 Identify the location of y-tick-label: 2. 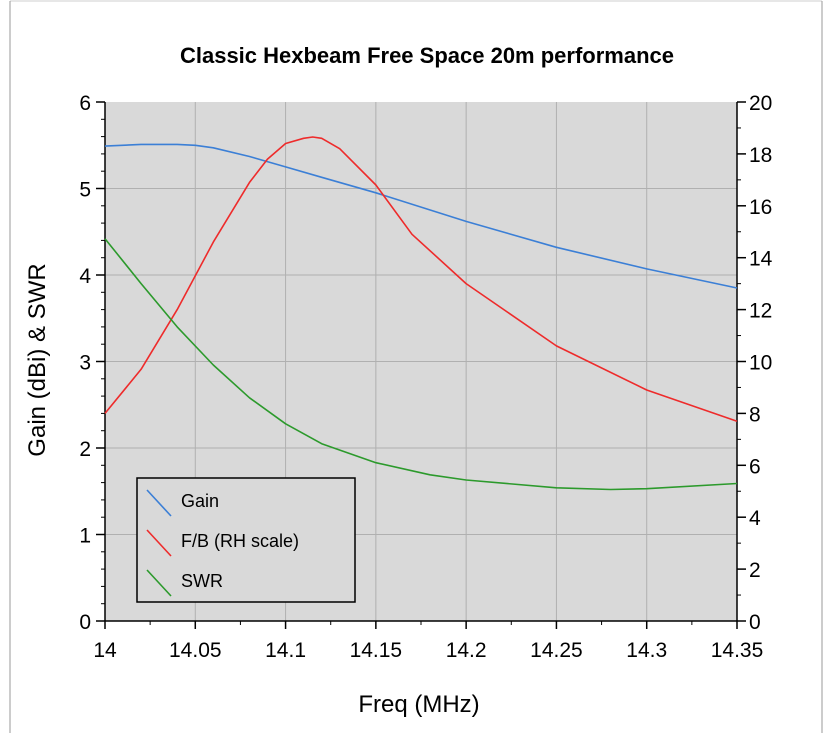
(85, 449).